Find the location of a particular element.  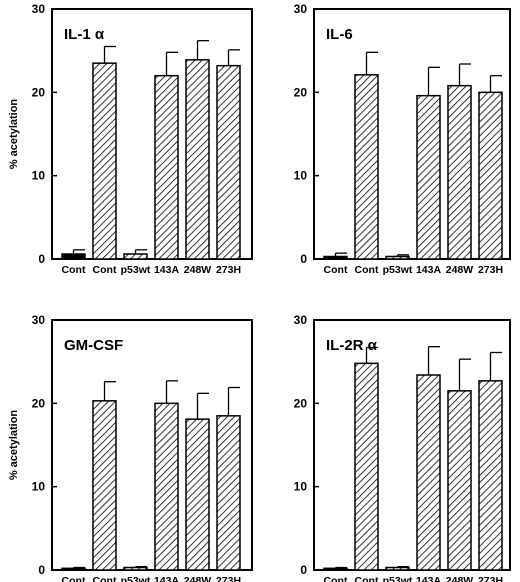

panel-title: IL-2R α is located at coordinates (352, 345).